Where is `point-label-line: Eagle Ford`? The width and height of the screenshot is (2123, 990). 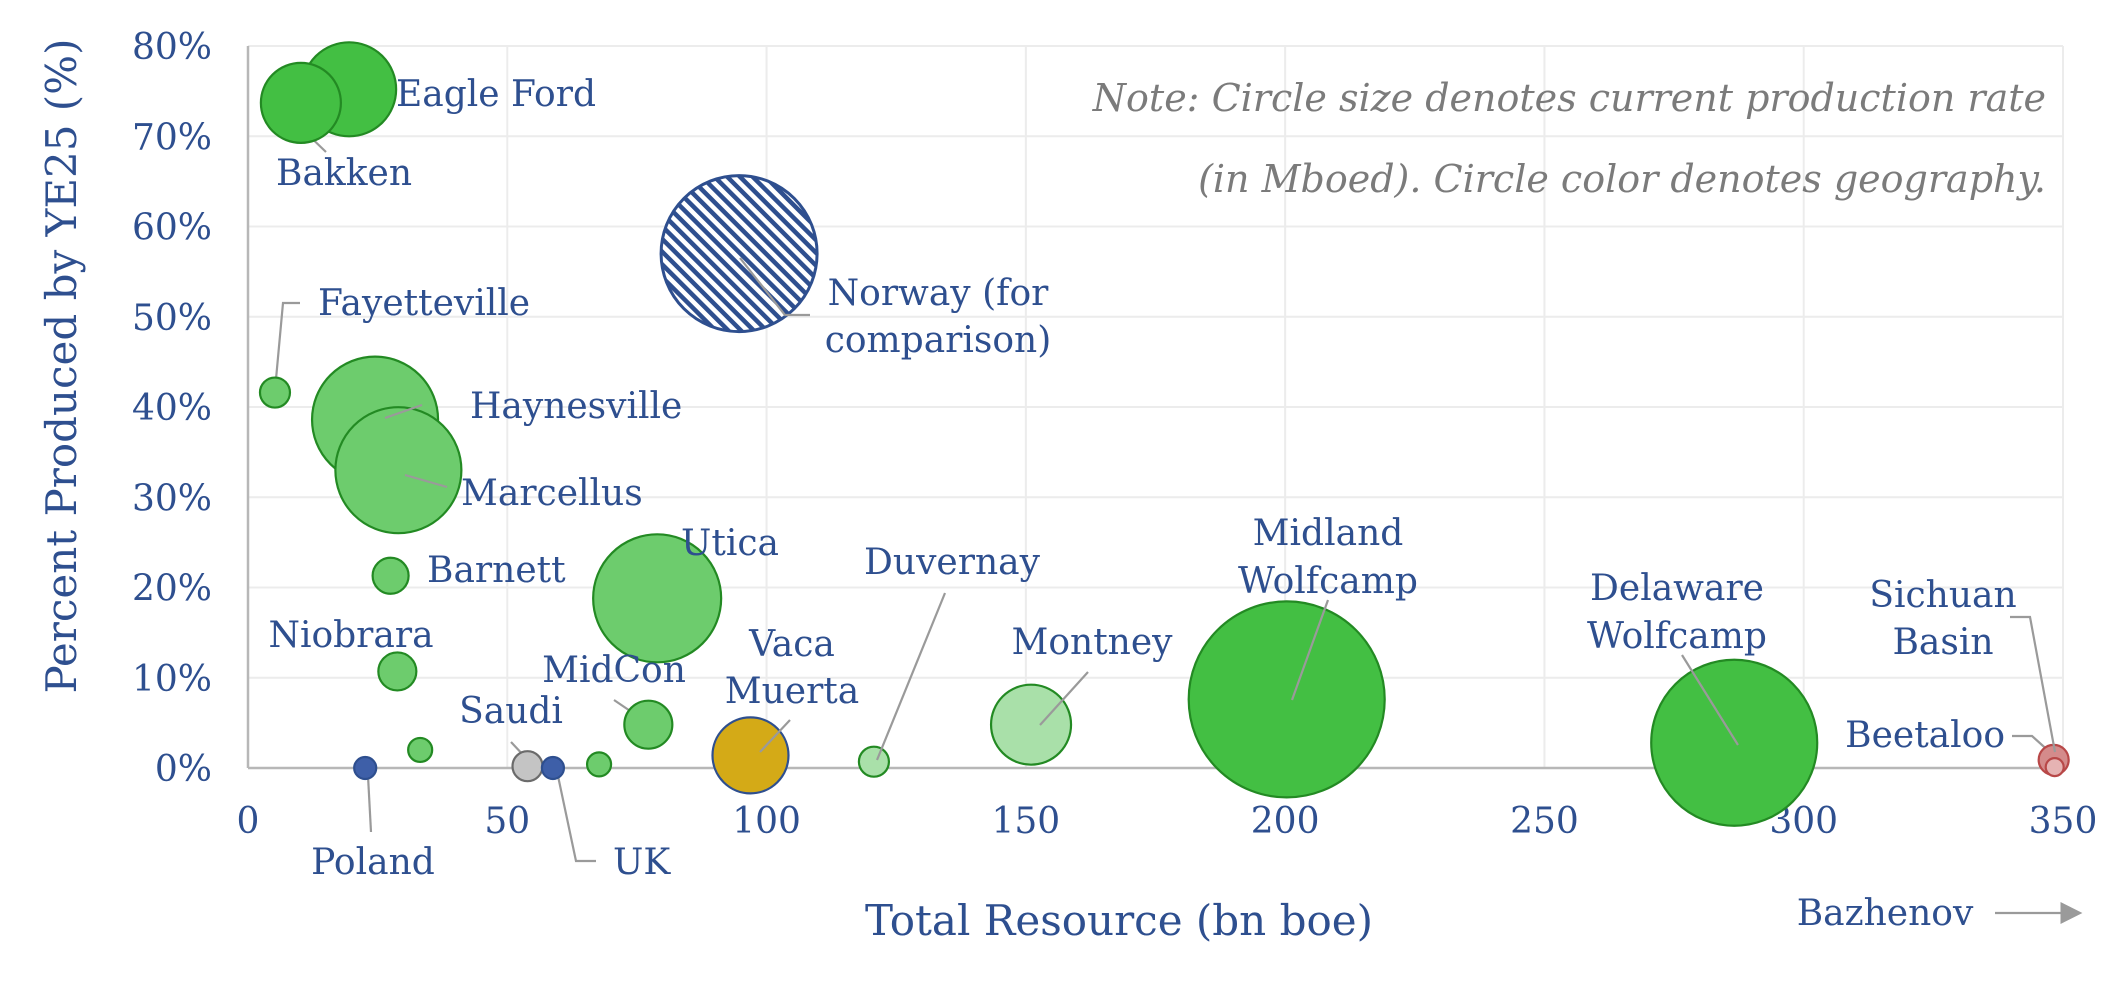 point-label-line: Eagle Ford is located at coordinates (496, 94).